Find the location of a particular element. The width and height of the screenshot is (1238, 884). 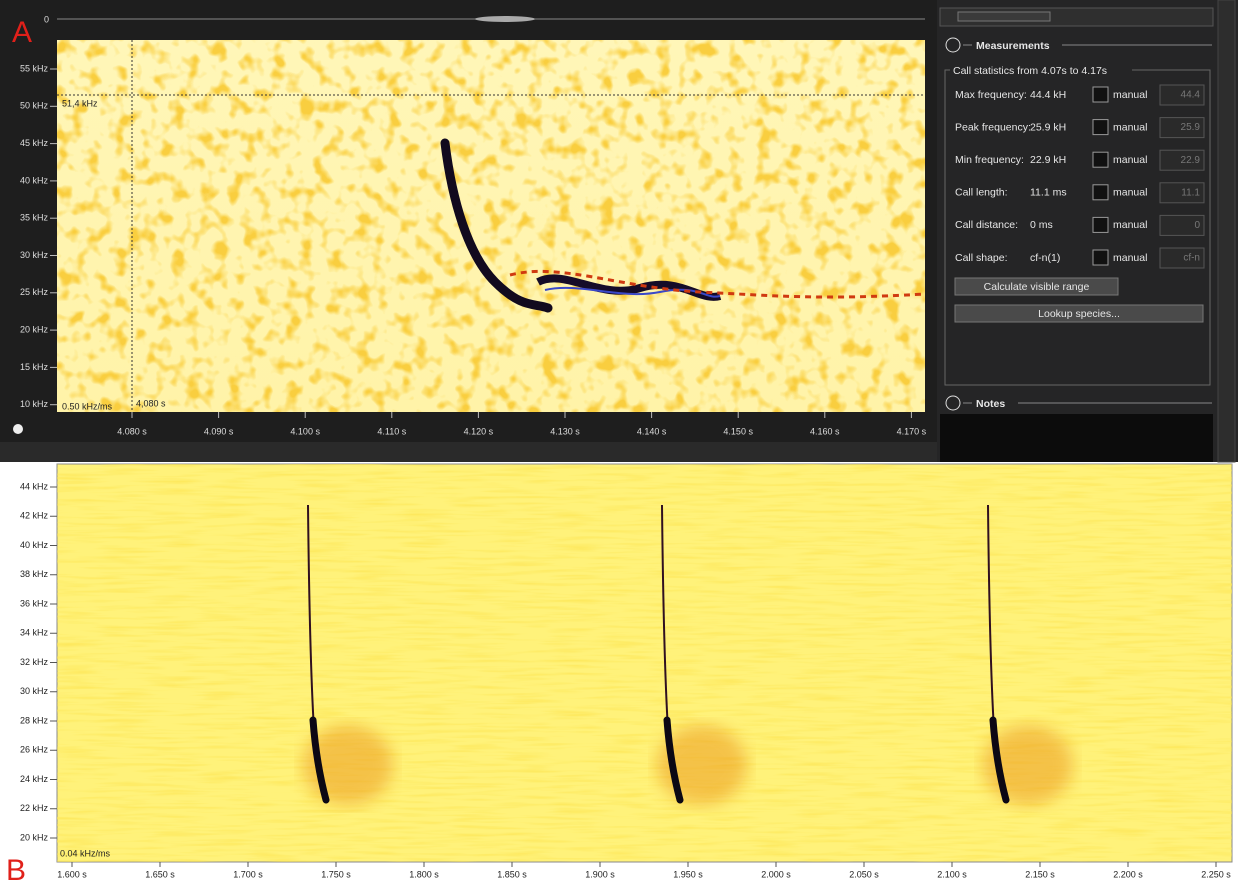

y-tick-label: 26 kHz is located at coordinates (34, 750).